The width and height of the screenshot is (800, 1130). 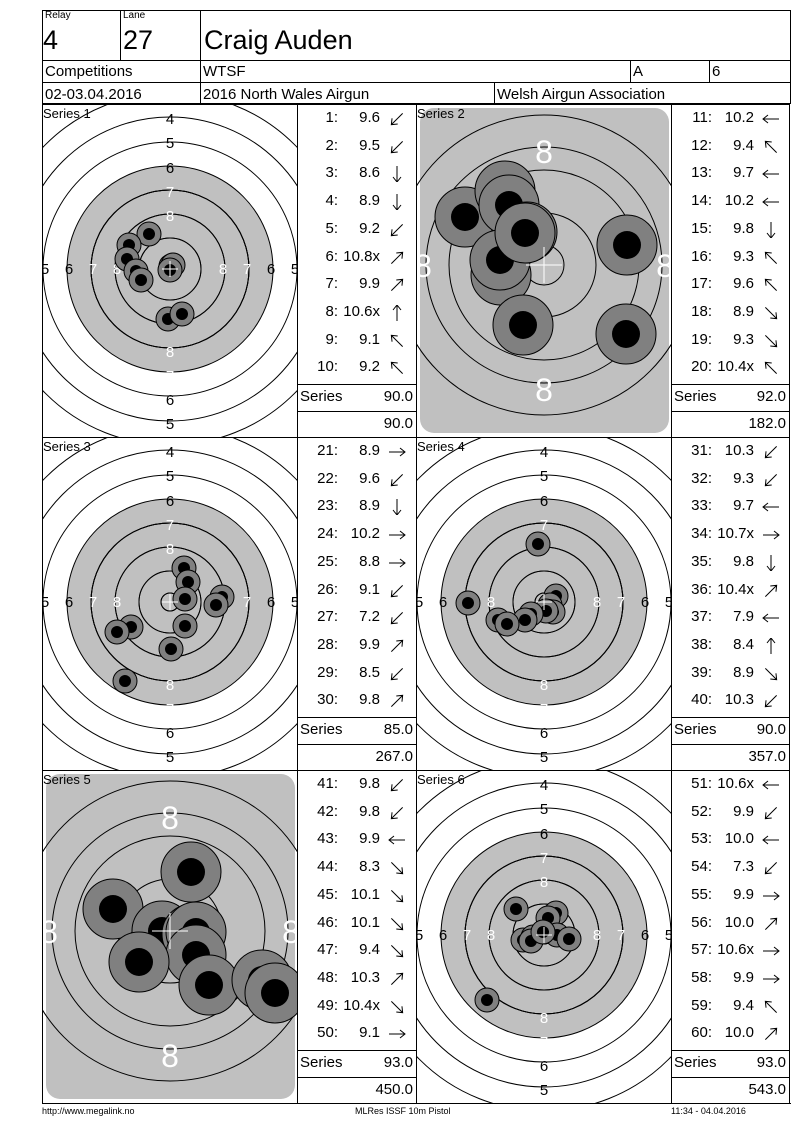 I want to click on series-label: Series 1, so click(x=67, y=113).